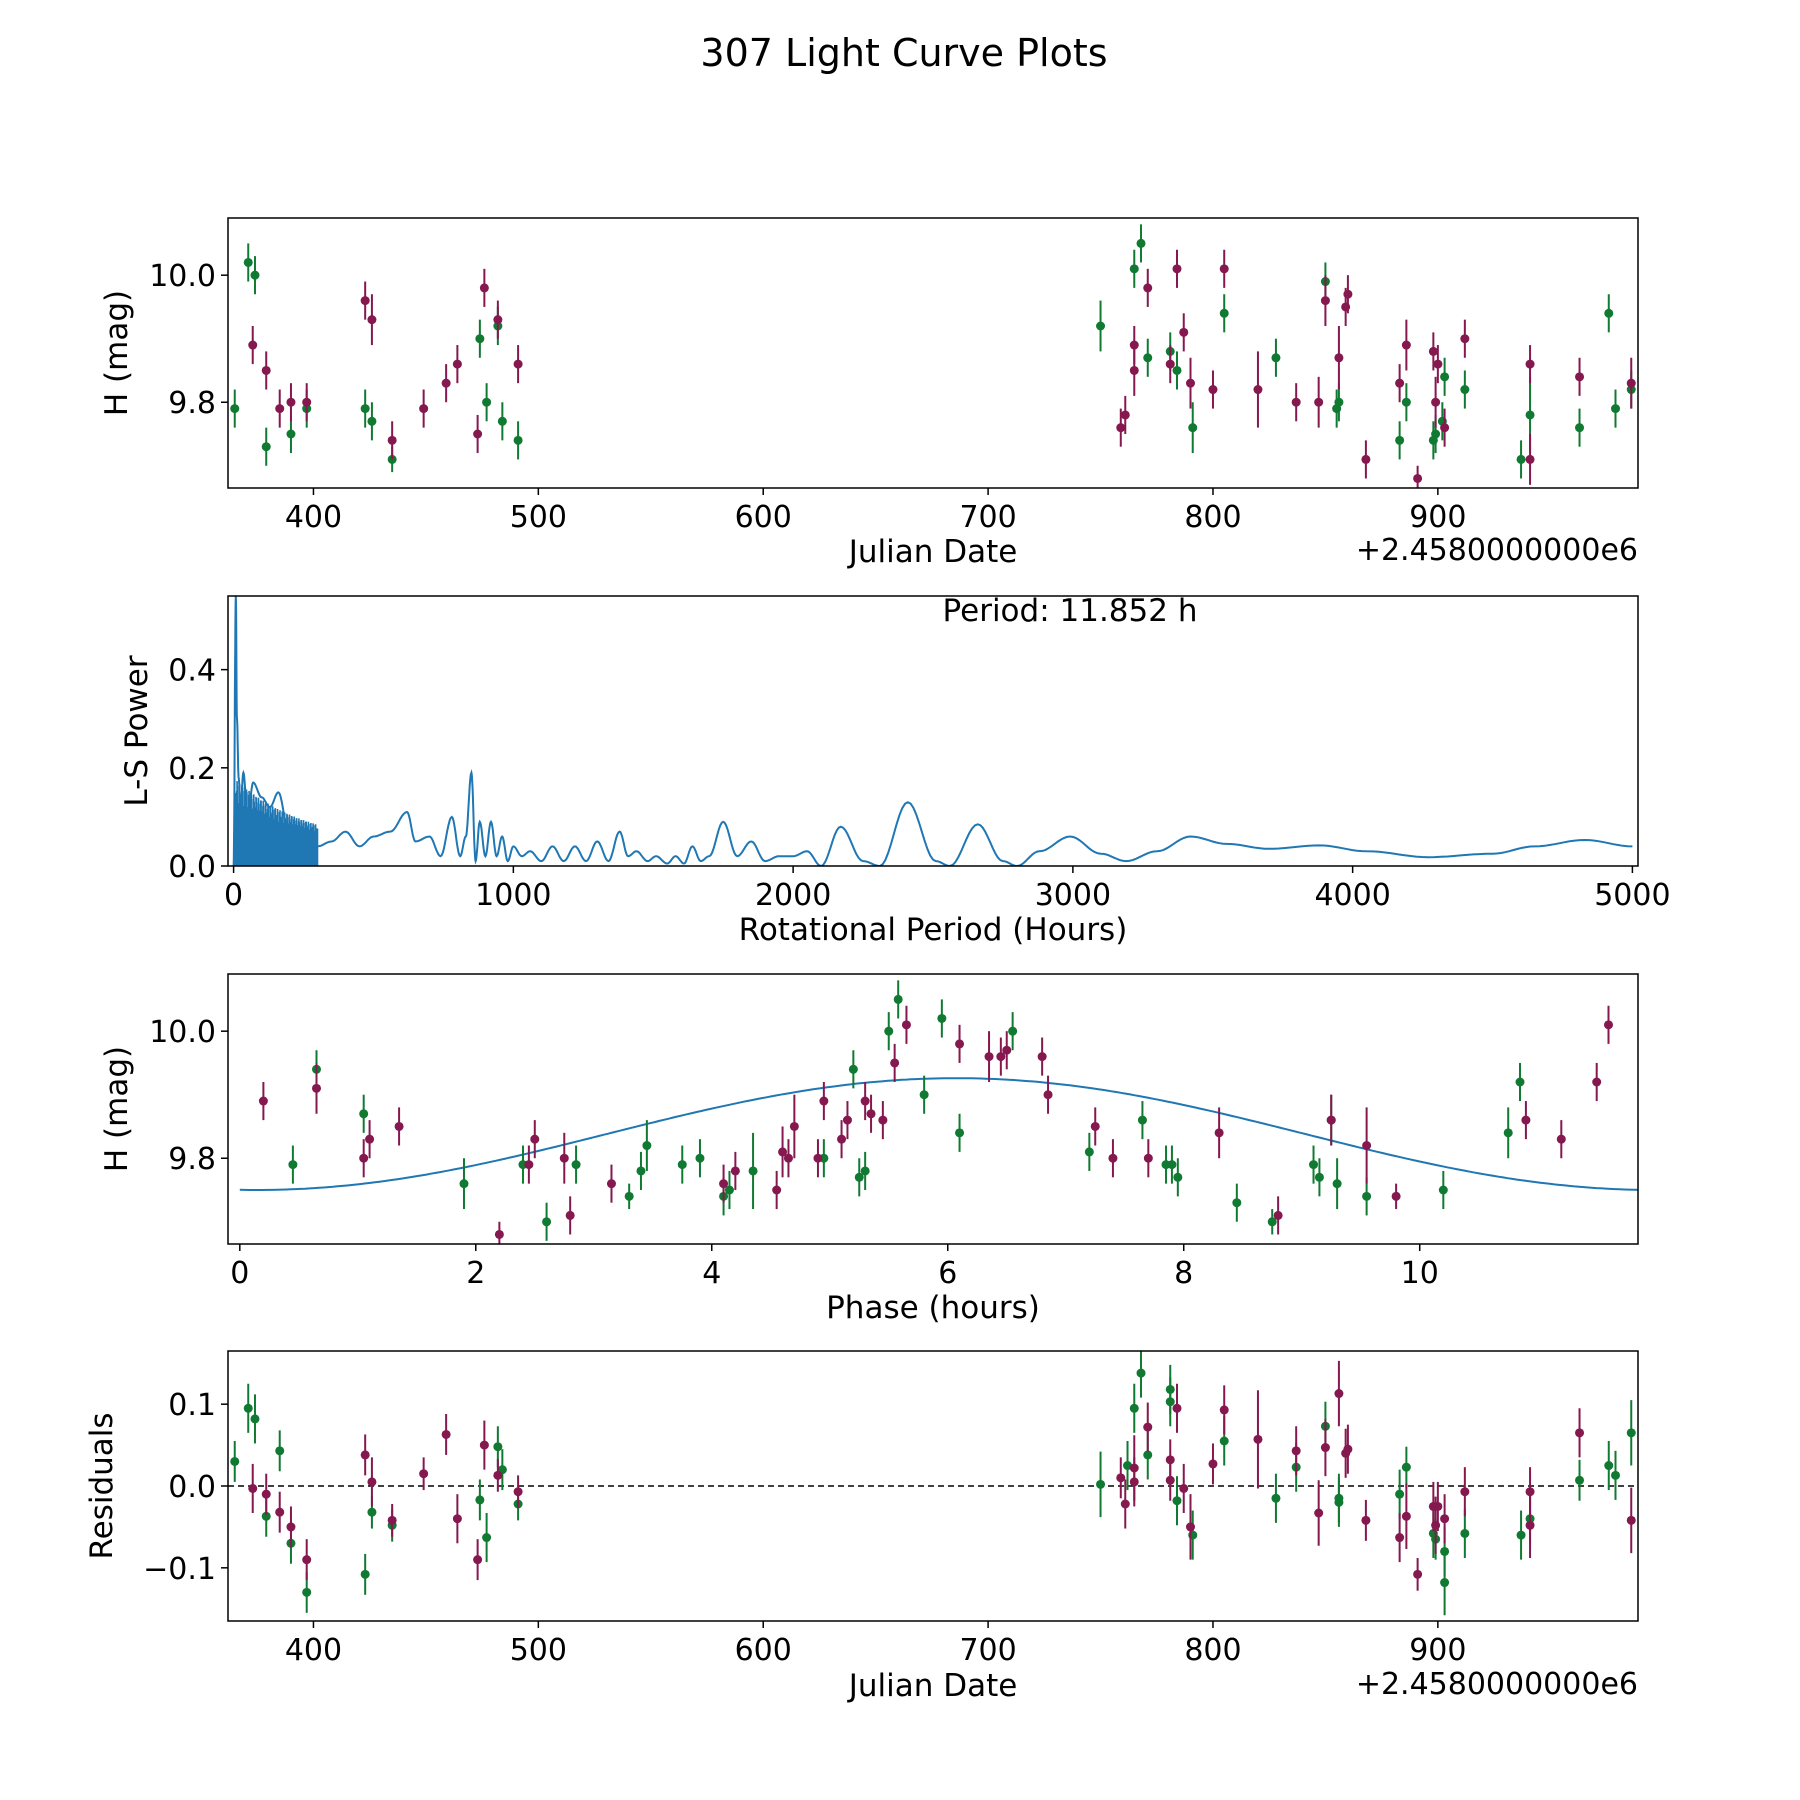 The image size is (1800, 1800). Describe the element at coordinates (763, 1650) in the screenshot. I see `residuals-xtick-label: 600` at that location.